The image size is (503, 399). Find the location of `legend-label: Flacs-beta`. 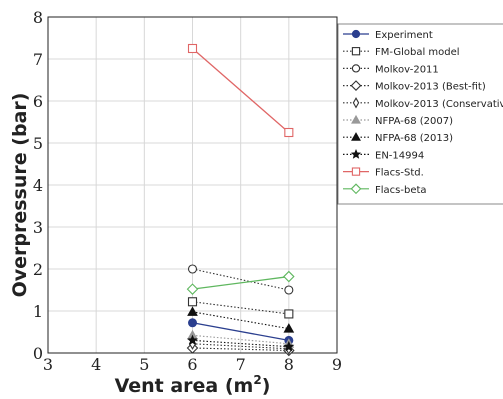

legend-label: Flacs-beta is located at coordinates (401, 190).